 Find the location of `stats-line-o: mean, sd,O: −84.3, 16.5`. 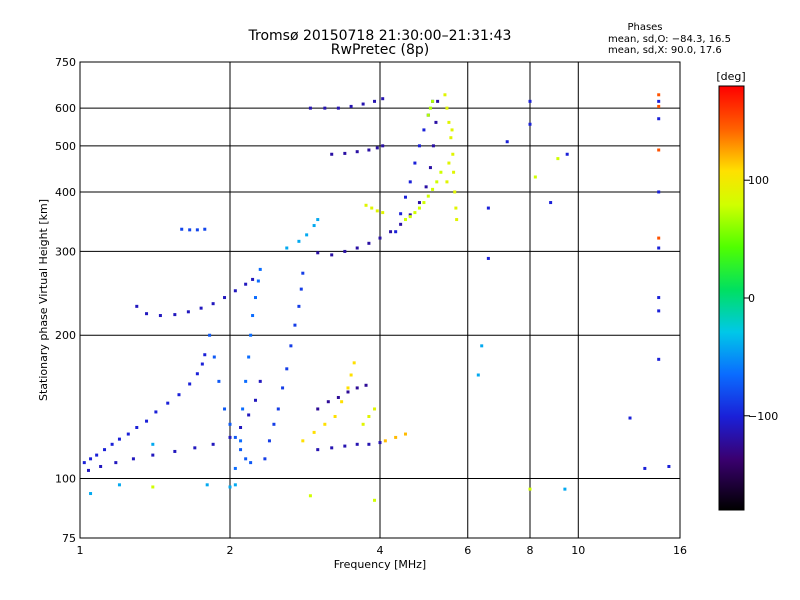

stats-line-o: mean, sd,O: −84.3, 16.5 is located at coordinates (669, 39).